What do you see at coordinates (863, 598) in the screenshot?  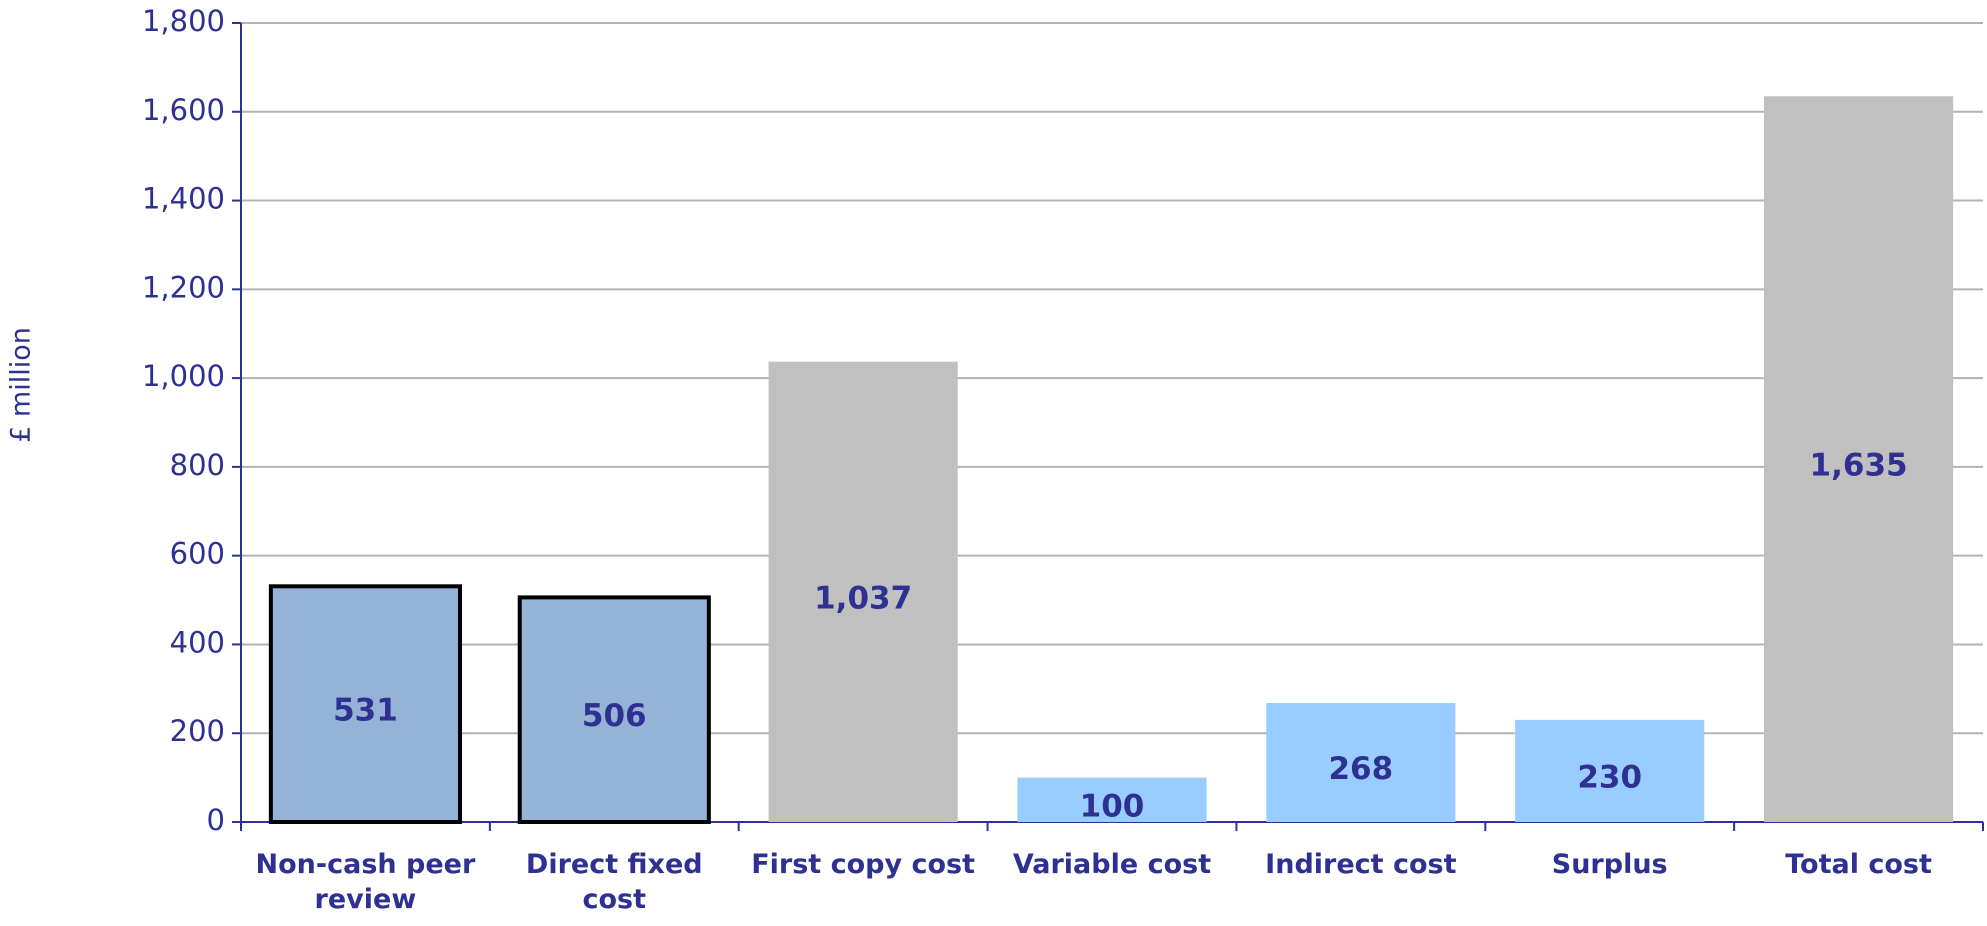 I see `value-label: 1,037` at bounding box center [863, 598].